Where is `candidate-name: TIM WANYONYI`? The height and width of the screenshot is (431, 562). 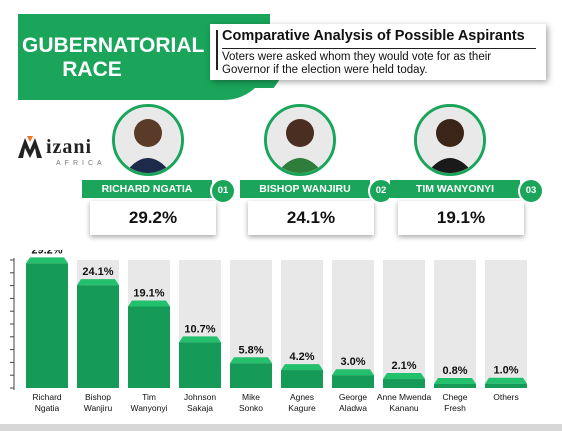
candidate-name: TIM WANYONYI is located at coordinates (455, 189).